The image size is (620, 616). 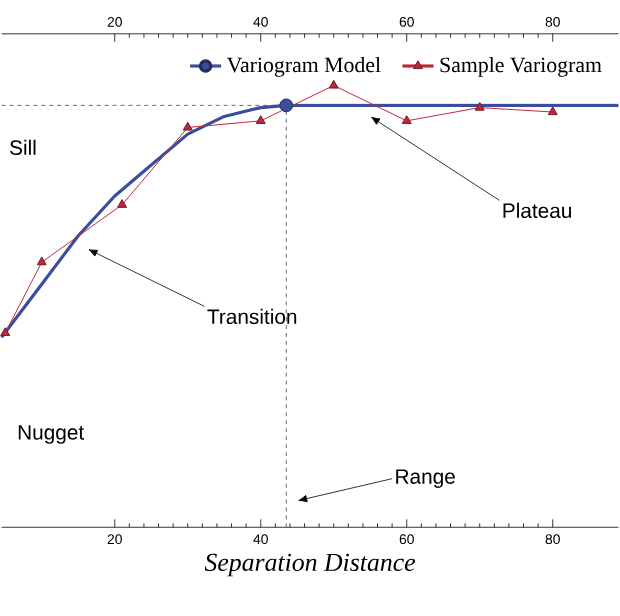 What do you see at coordinates (521, 66) in the screenshot?
I see `legend-label: Sample Variogram` at bounding box center [521, 66].